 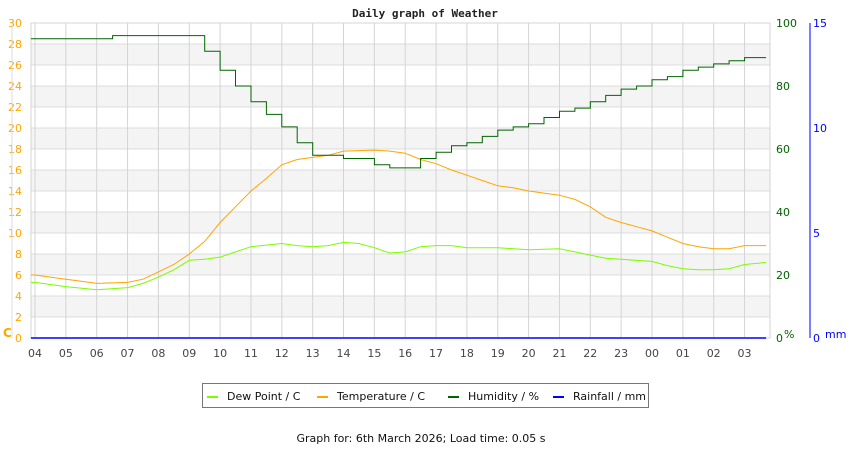 I want to click on rainfall-tick-label: 5, so click(x=816, y=233).